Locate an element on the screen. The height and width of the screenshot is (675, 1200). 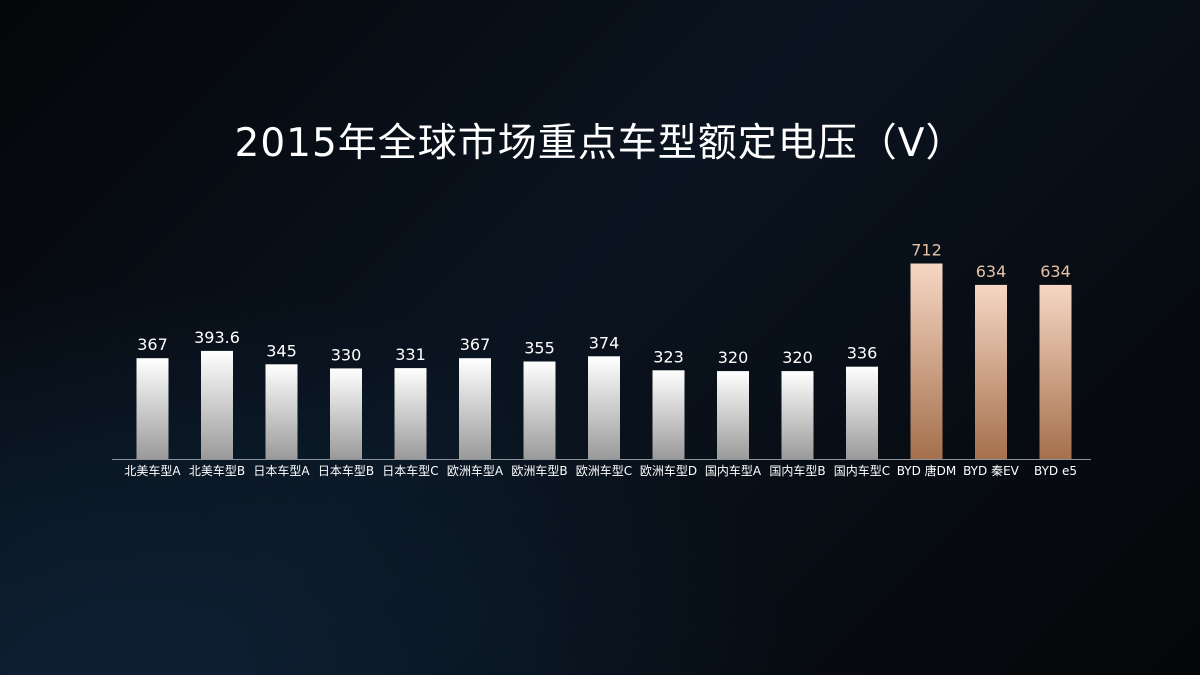
chart-title: 2015年全球市场重点车型额定电压（V） is located at coordinates (600, 143).